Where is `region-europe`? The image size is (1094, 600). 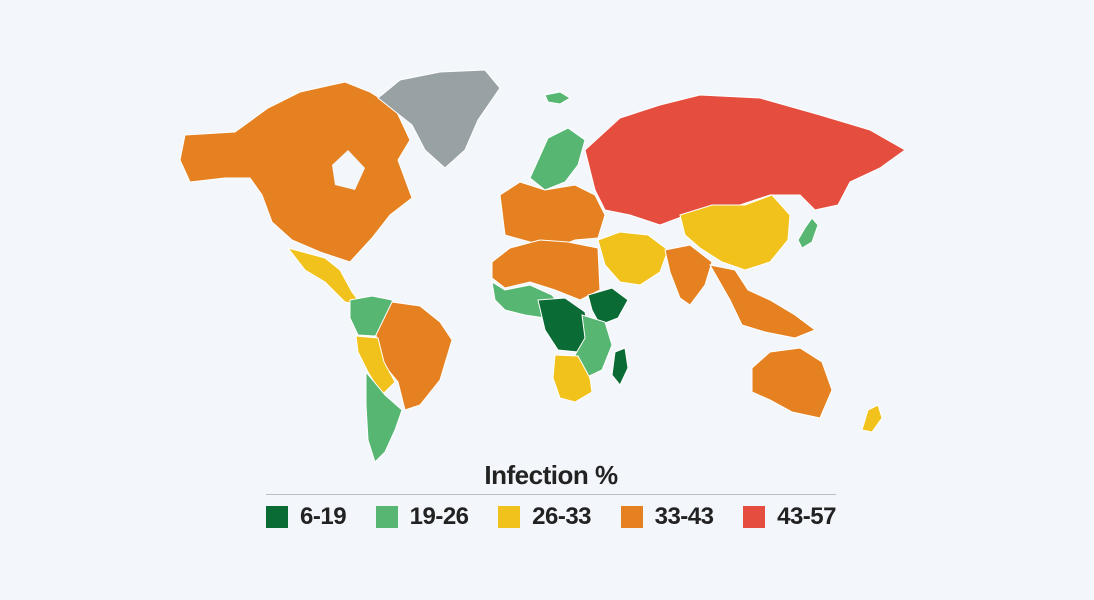
region-europe is located at coordinates (552, 215).